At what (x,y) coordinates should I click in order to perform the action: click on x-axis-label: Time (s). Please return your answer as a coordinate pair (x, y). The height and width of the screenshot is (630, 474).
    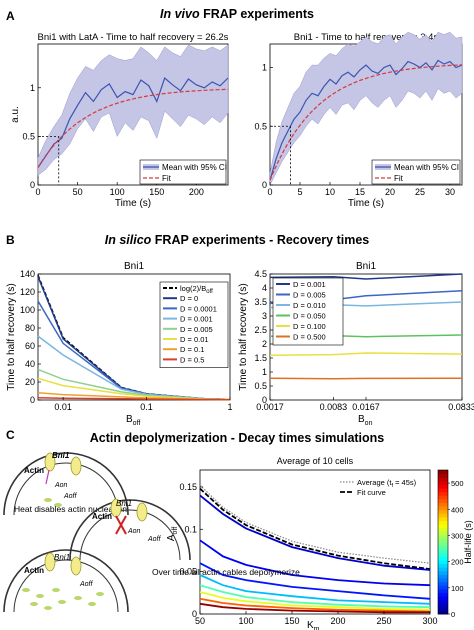
    Looking at the image, I should click on (133, 203).